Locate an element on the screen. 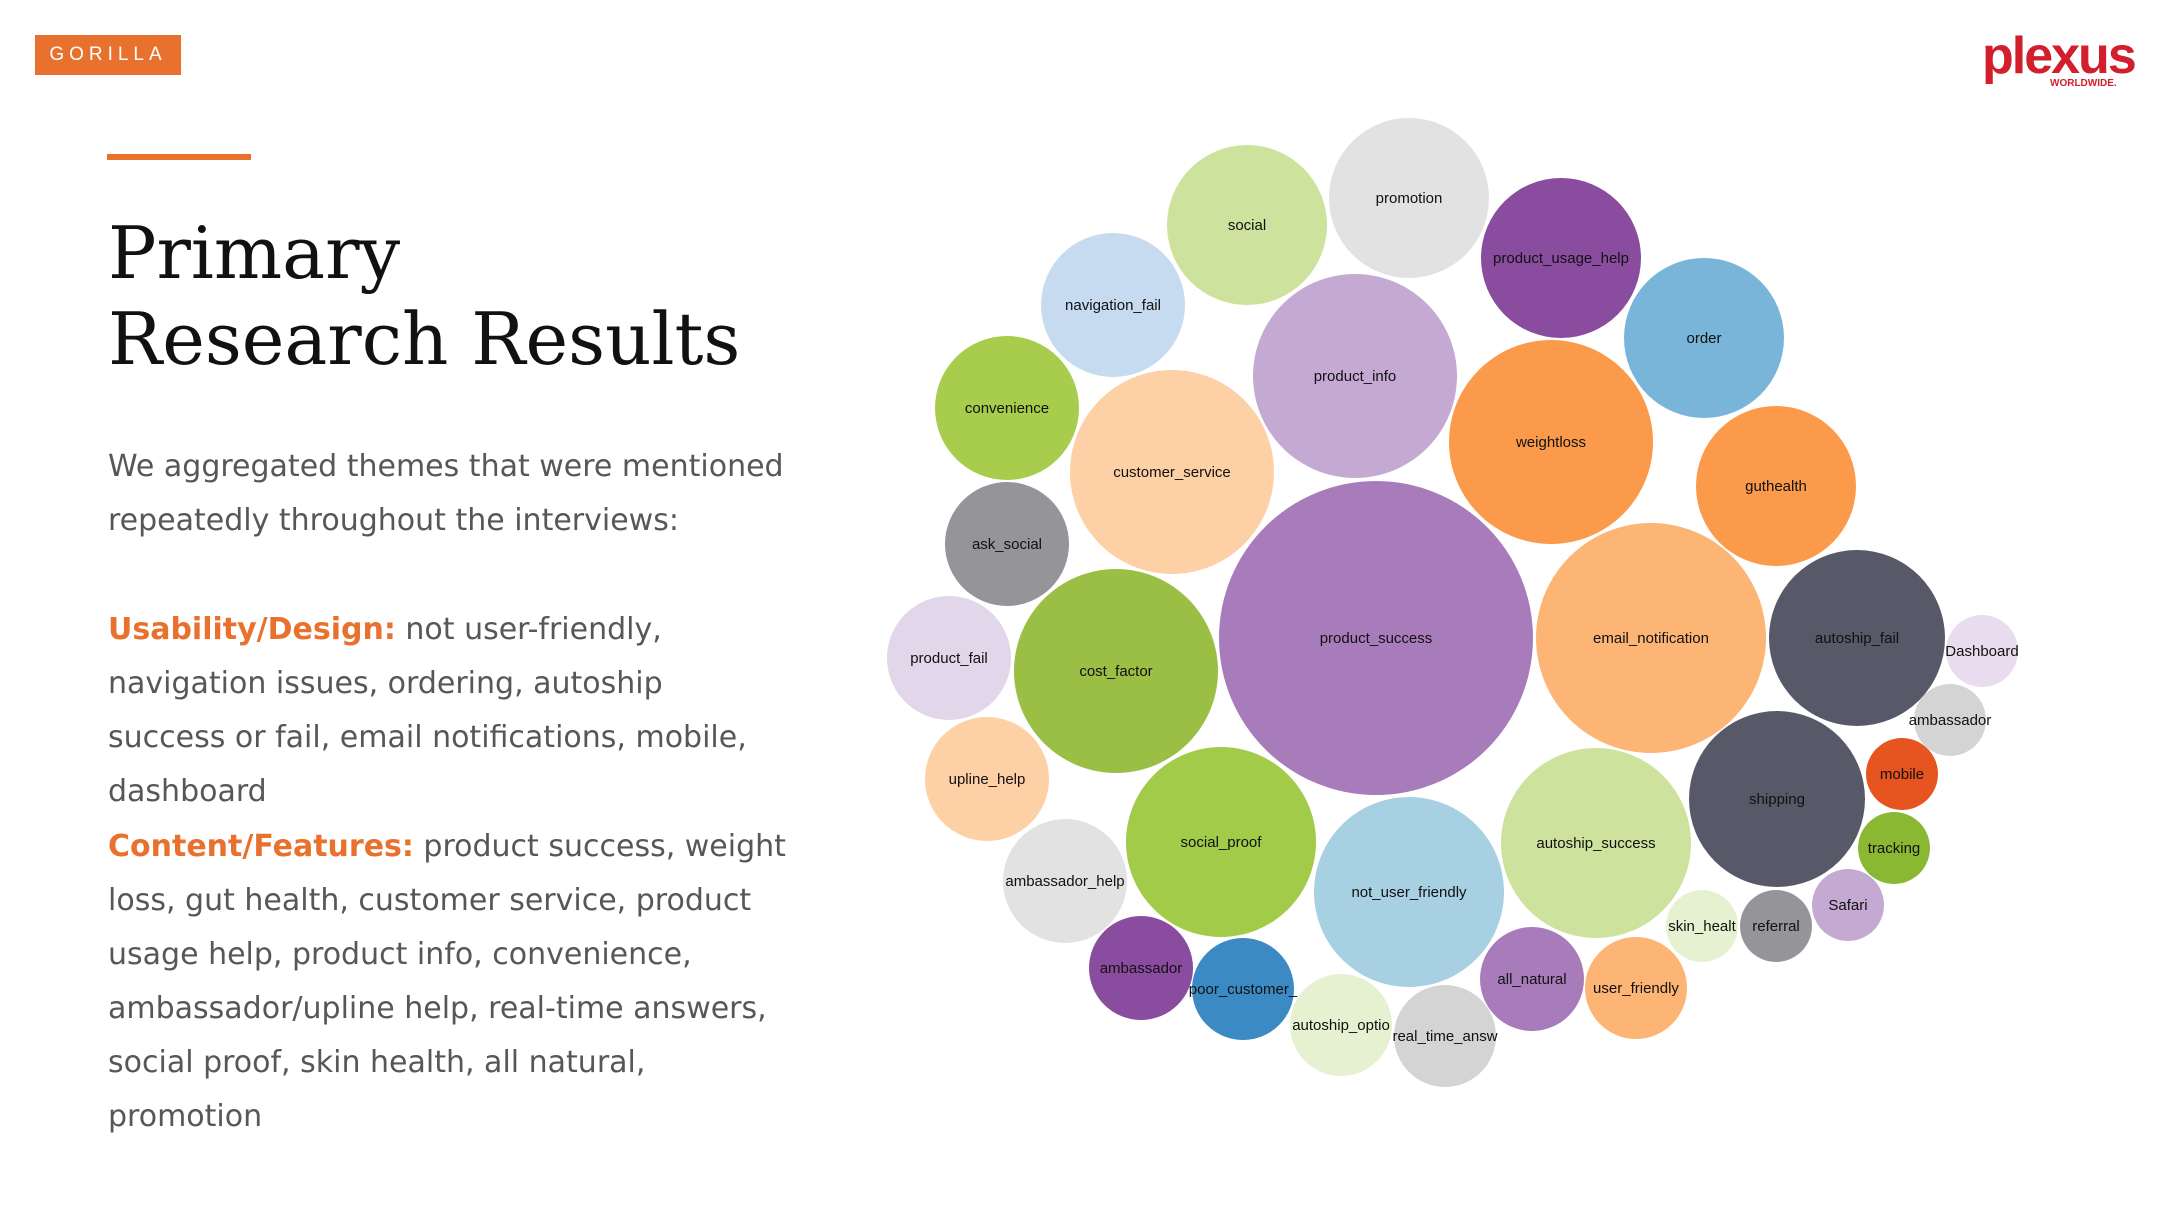 This screenshot has height=1214, width=2168. bubble-label: product_info is located at coordinates (1355, 376).